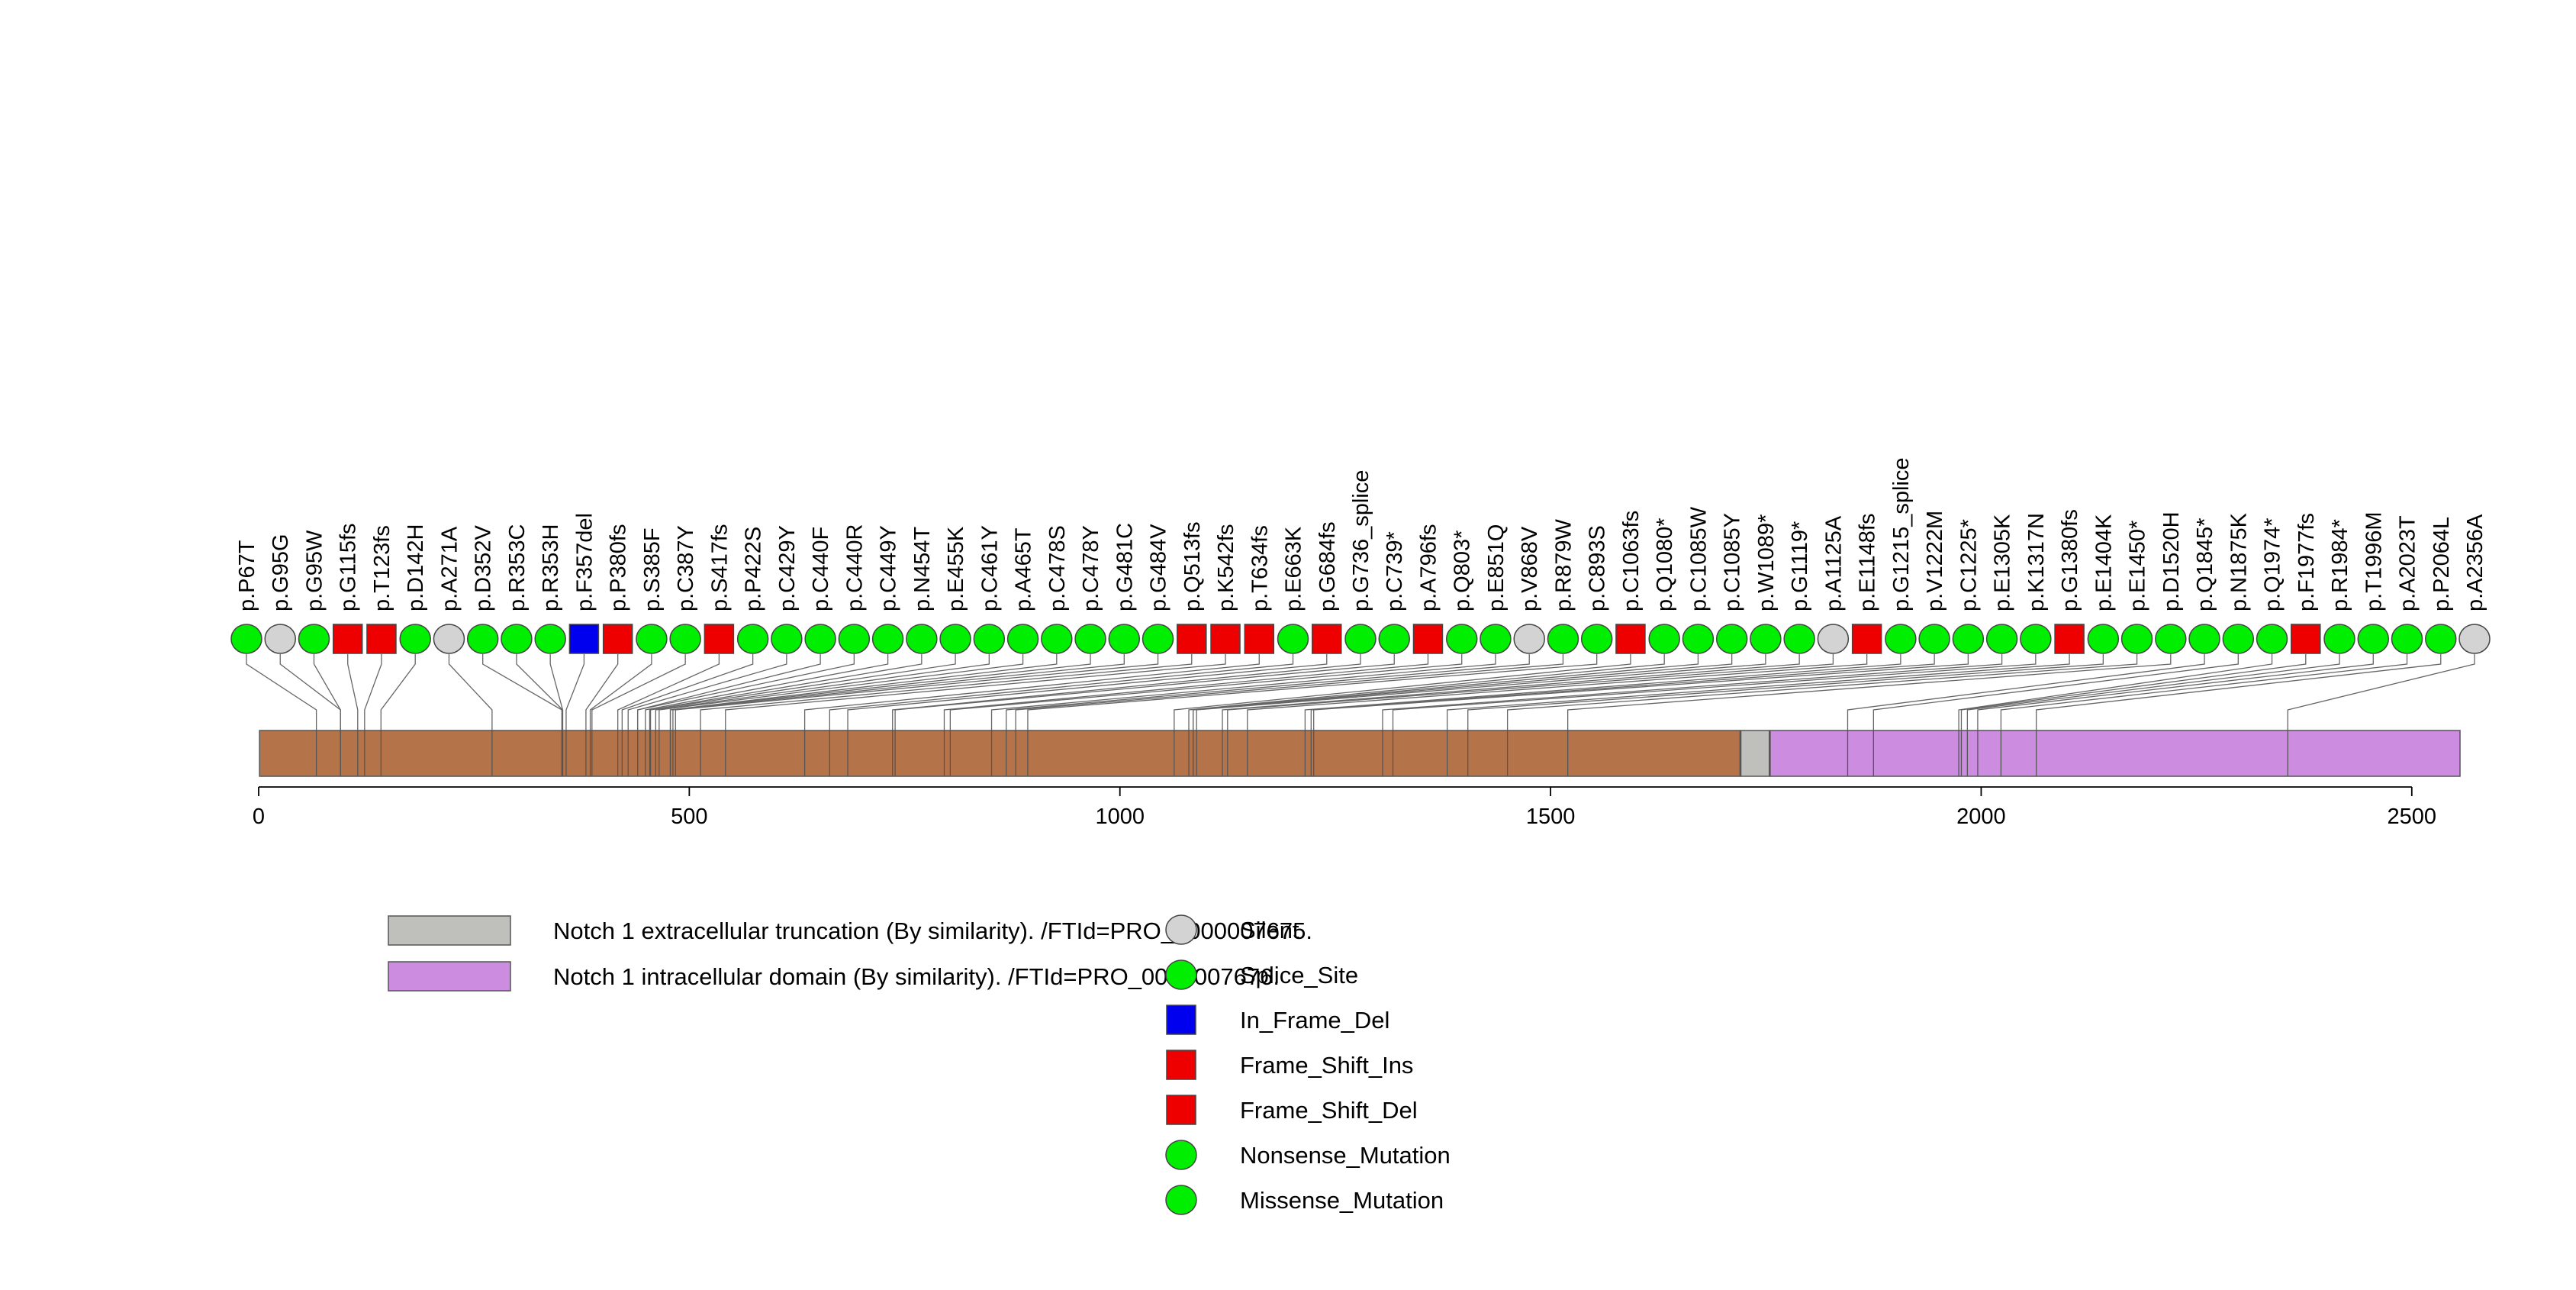 This screenshot has width=2576, height=1290. What do you see at coordinates (416, 567) in the screenshot?
I see `mutation-label: p.D142H` at bounding box center [416, 567].